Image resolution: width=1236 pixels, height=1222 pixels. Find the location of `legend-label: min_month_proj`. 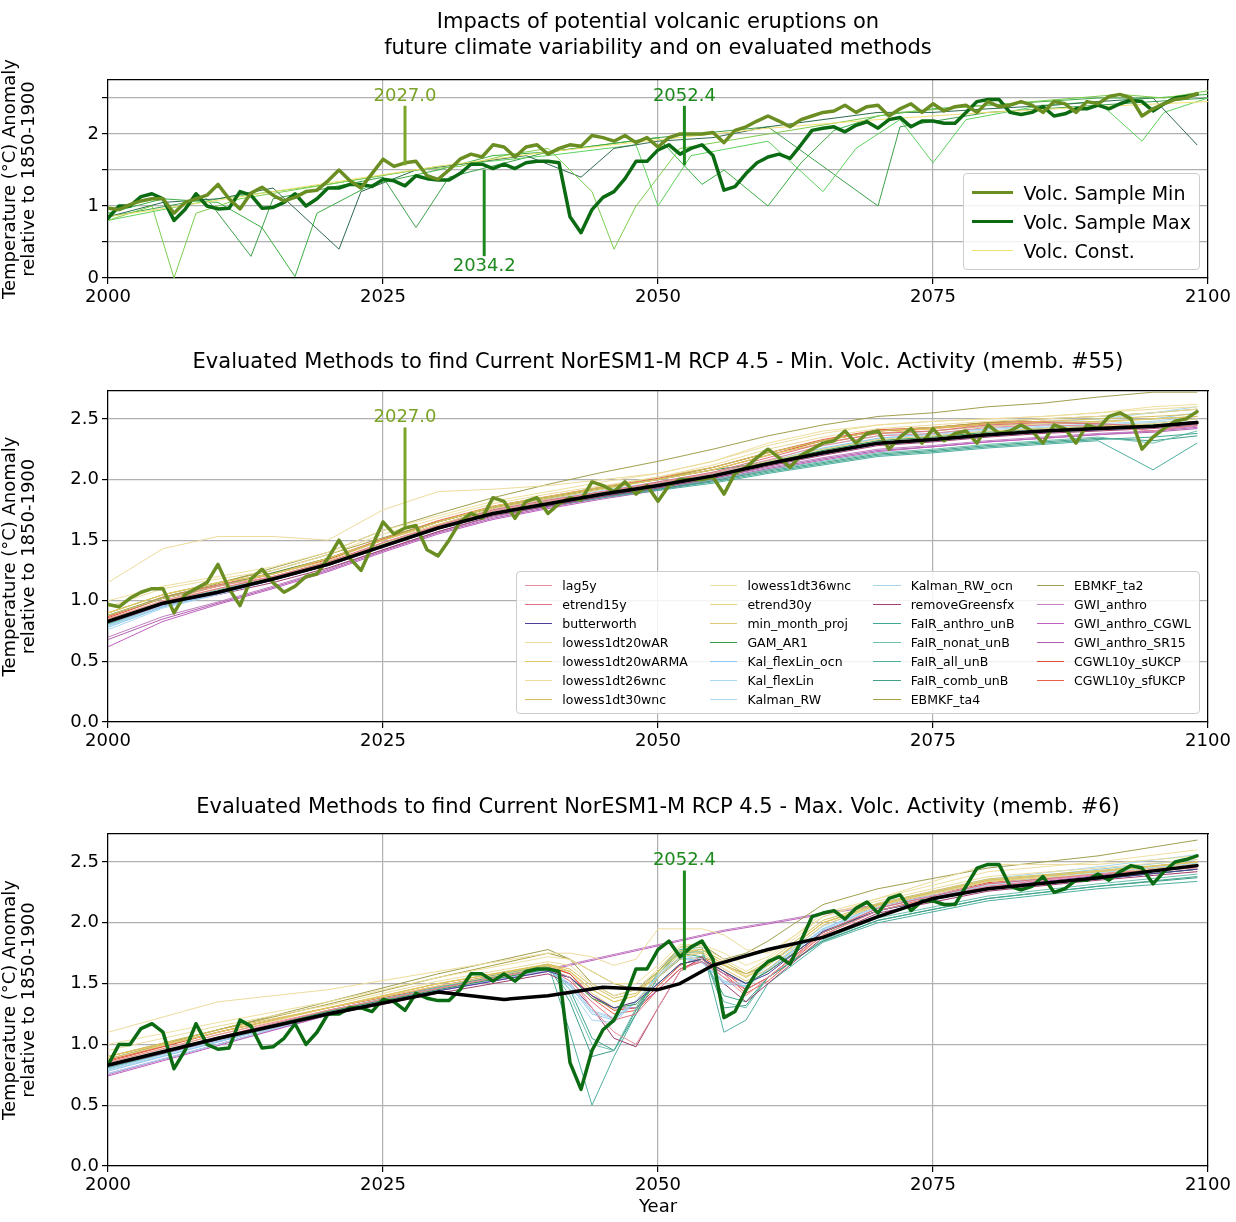

legend-label: min_month_proj is located at coordinates (797, 623).